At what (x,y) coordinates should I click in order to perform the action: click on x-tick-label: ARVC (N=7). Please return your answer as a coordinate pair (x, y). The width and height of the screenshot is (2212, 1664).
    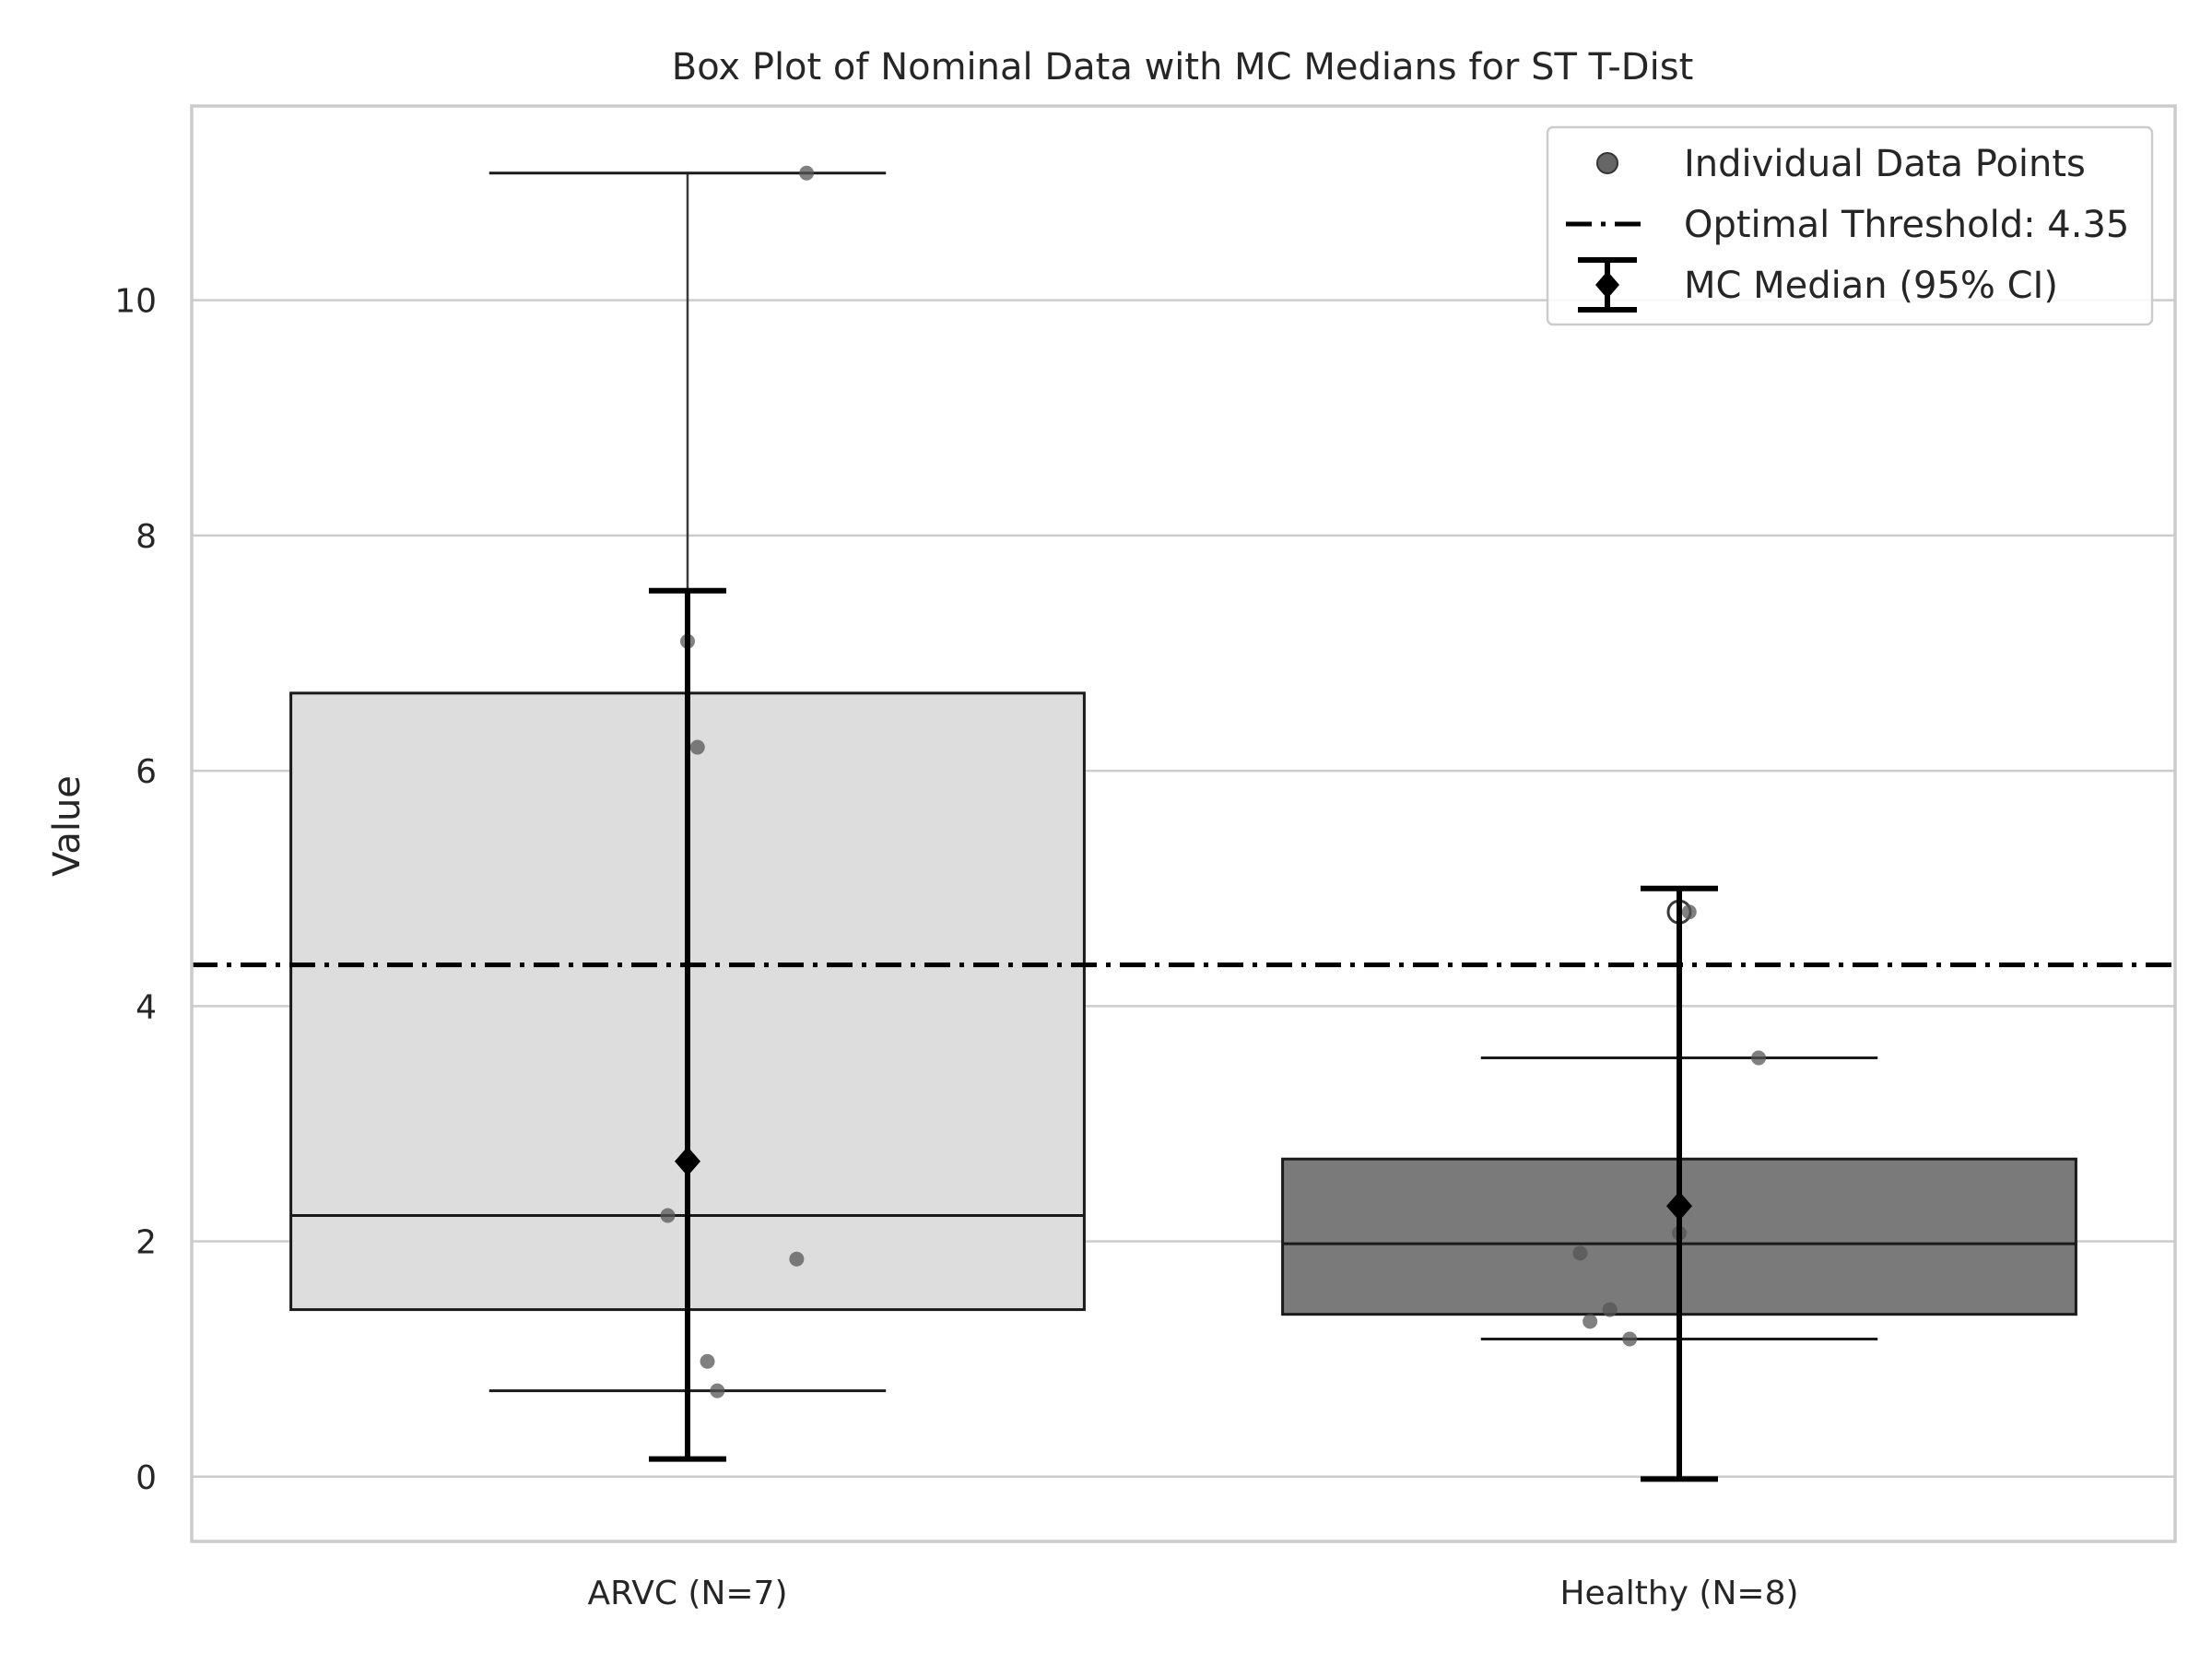
    Looking at the image, I should click on (688, 1593).